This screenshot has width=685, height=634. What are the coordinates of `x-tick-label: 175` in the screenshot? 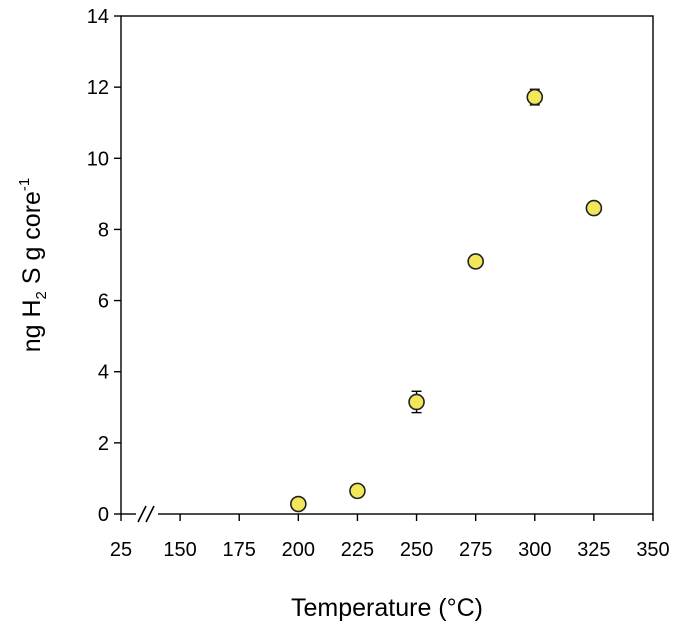 It's located at (239, 550).